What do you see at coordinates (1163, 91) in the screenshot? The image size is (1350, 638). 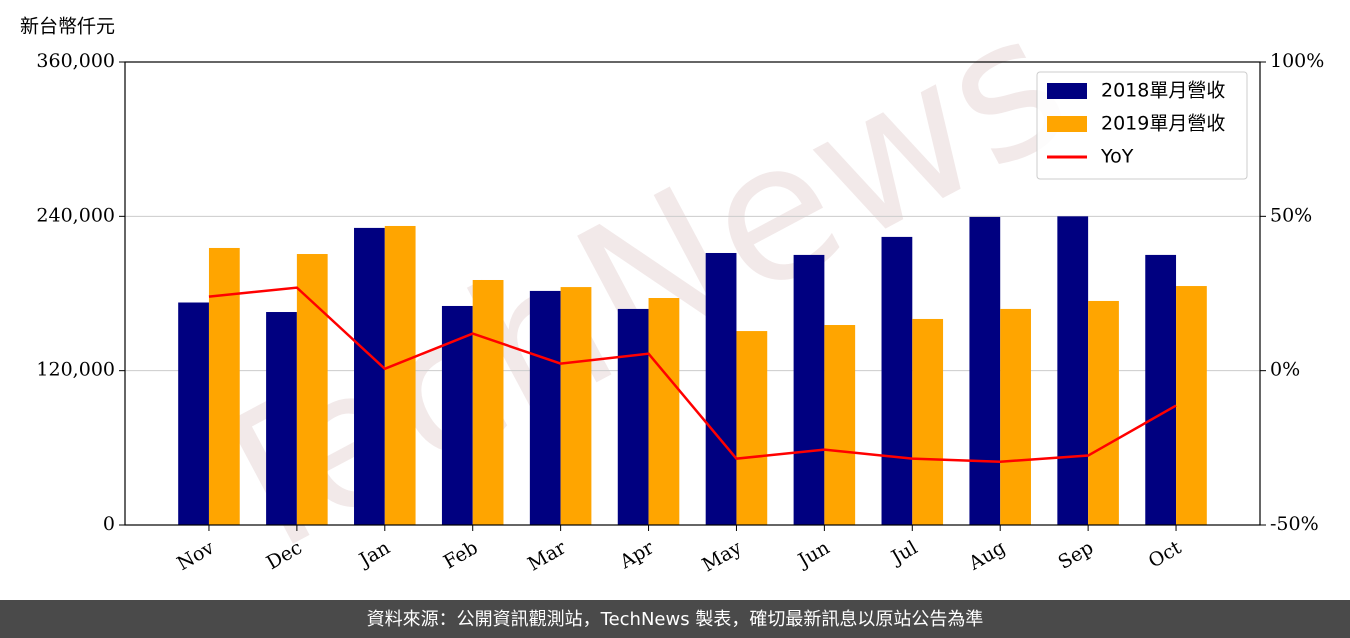 I see `legend-label: 2018單月營收` at bounding box center [1163, 91].